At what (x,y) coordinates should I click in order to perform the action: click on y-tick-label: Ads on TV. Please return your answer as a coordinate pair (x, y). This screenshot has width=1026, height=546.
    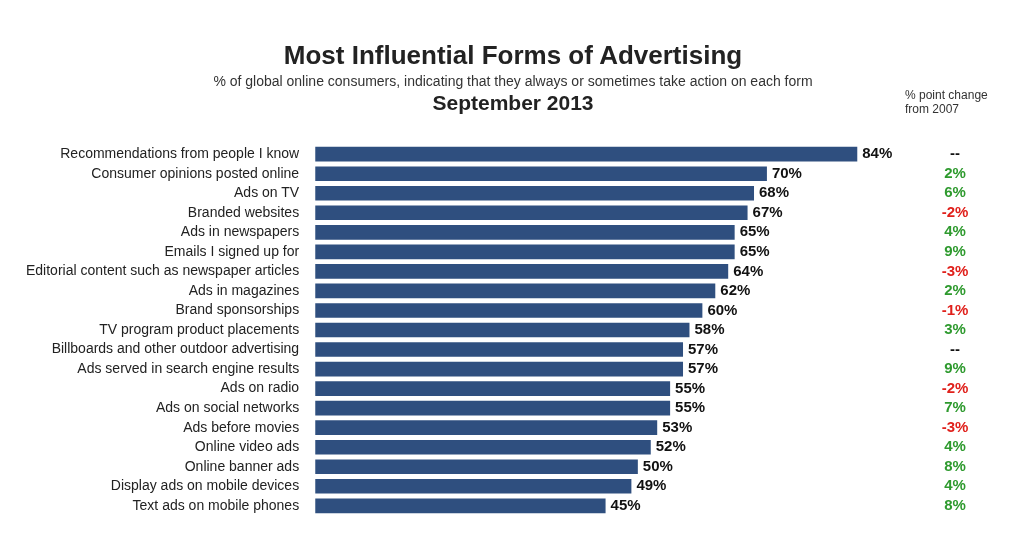
    Looking at the image, I should click on (267, 192).